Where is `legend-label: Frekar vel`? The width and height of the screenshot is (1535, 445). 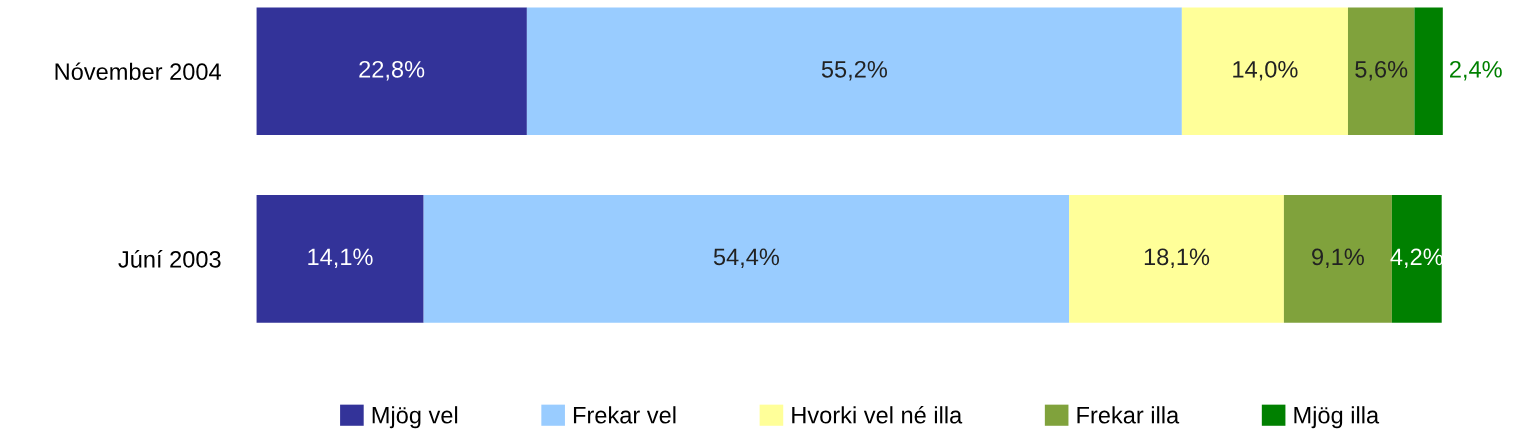 legend-label: Frekar vel is located at coordinates (624, 415).